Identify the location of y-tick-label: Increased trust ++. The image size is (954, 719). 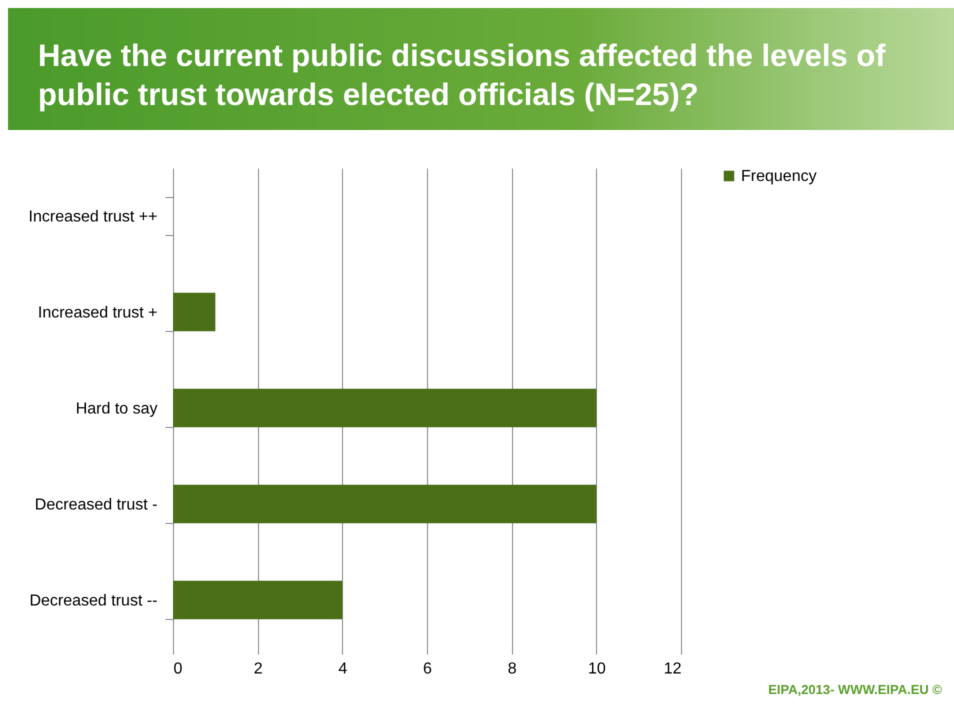
(93, 217).